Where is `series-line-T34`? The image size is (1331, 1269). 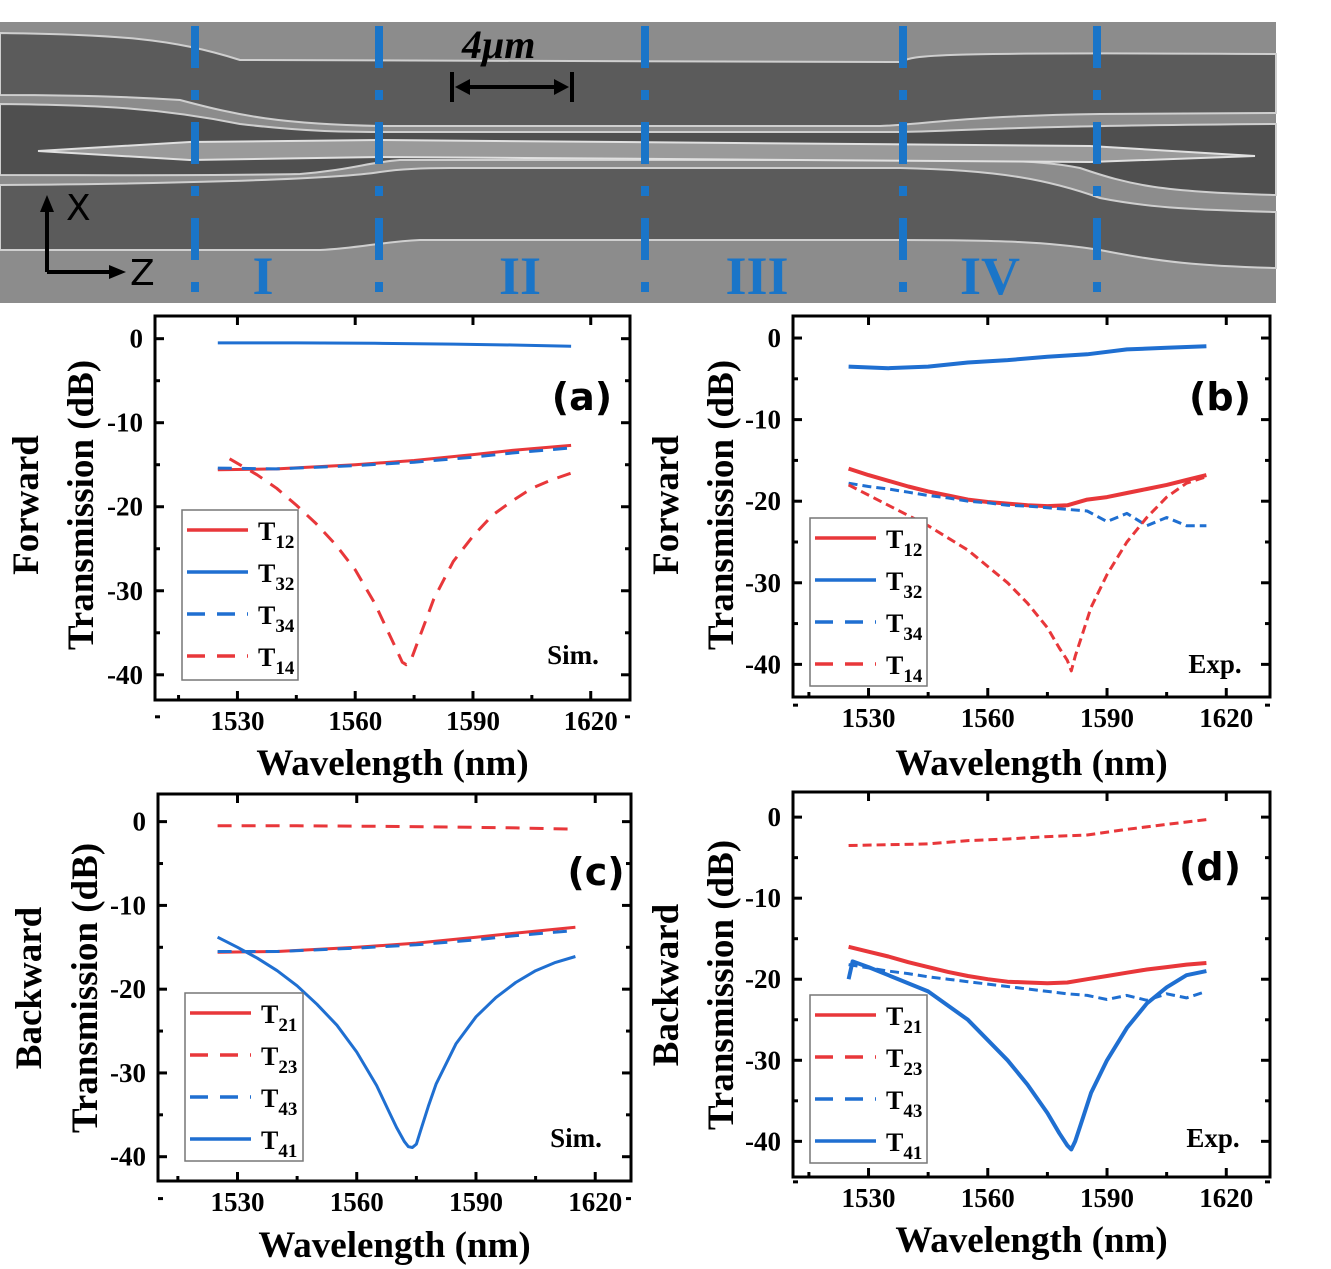 series-line-T34 is located at coordinates (394, 458).